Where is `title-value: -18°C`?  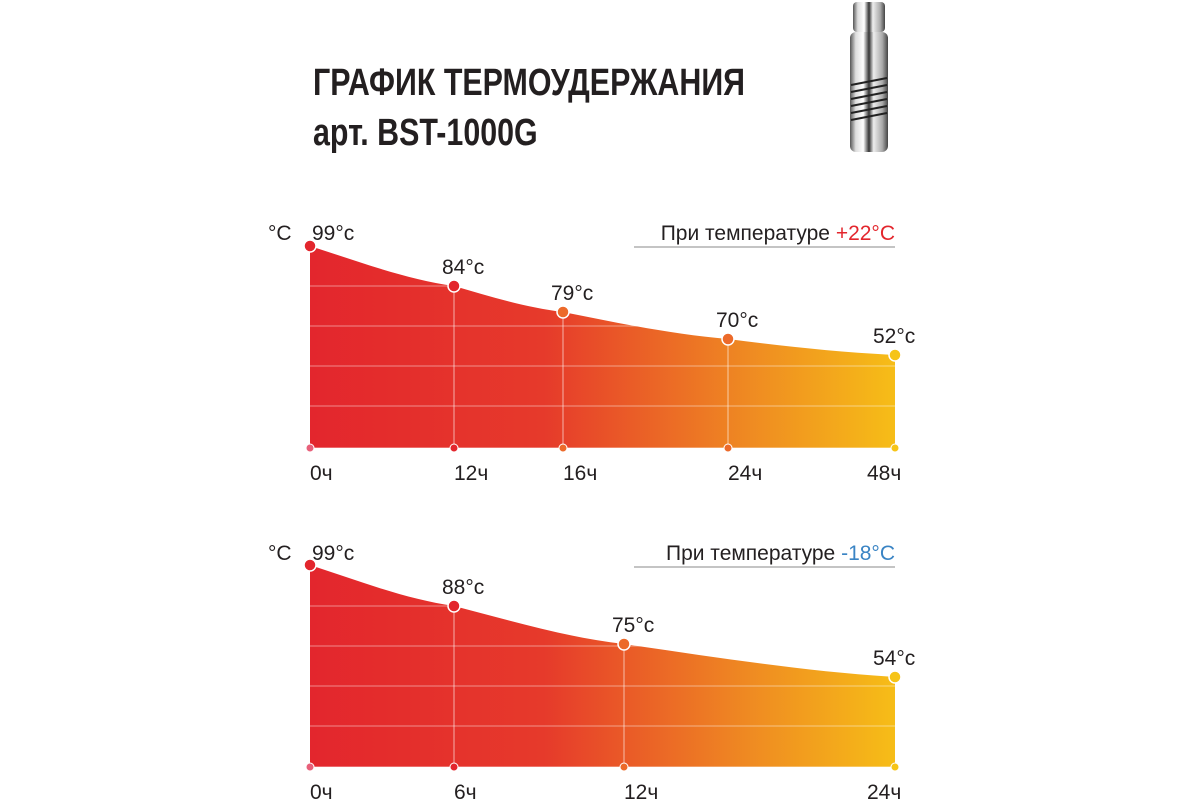 title-value: -18°C is located at coordinates (868, 553).